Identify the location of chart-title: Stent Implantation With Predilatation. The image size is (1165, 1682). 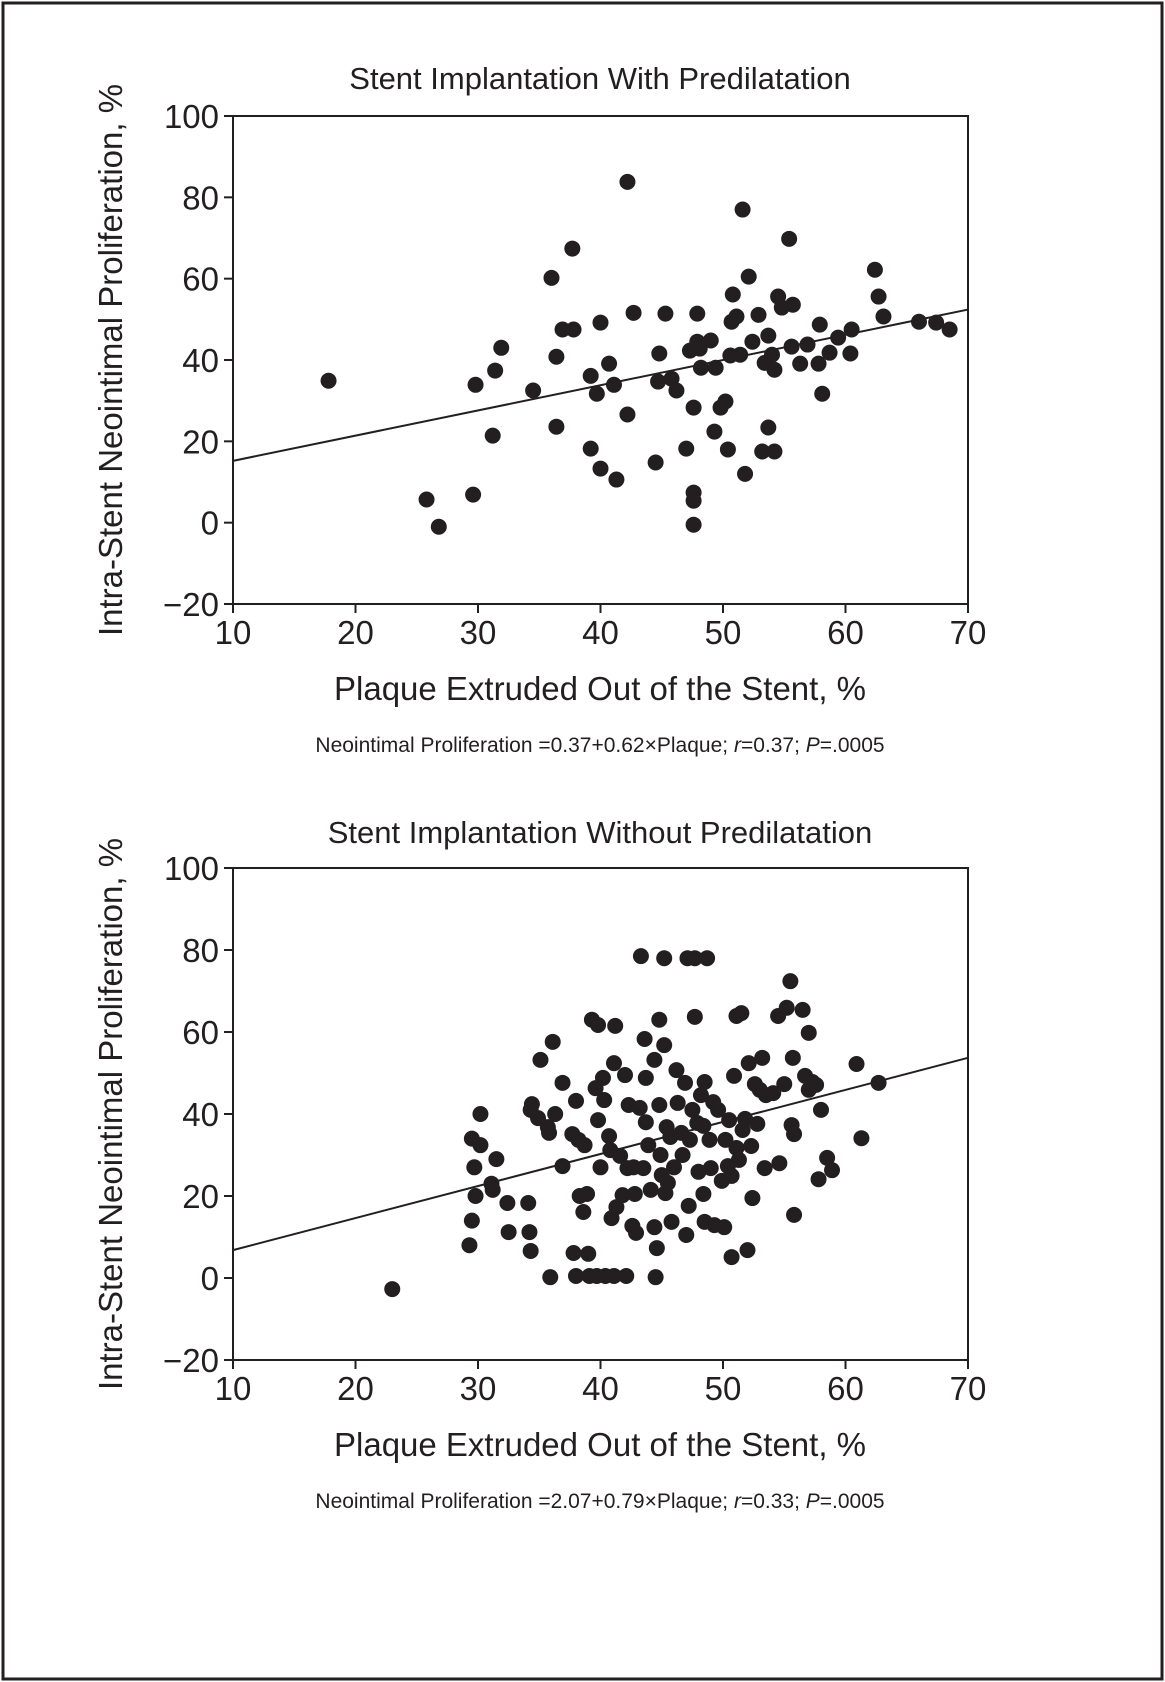
(599, 78).